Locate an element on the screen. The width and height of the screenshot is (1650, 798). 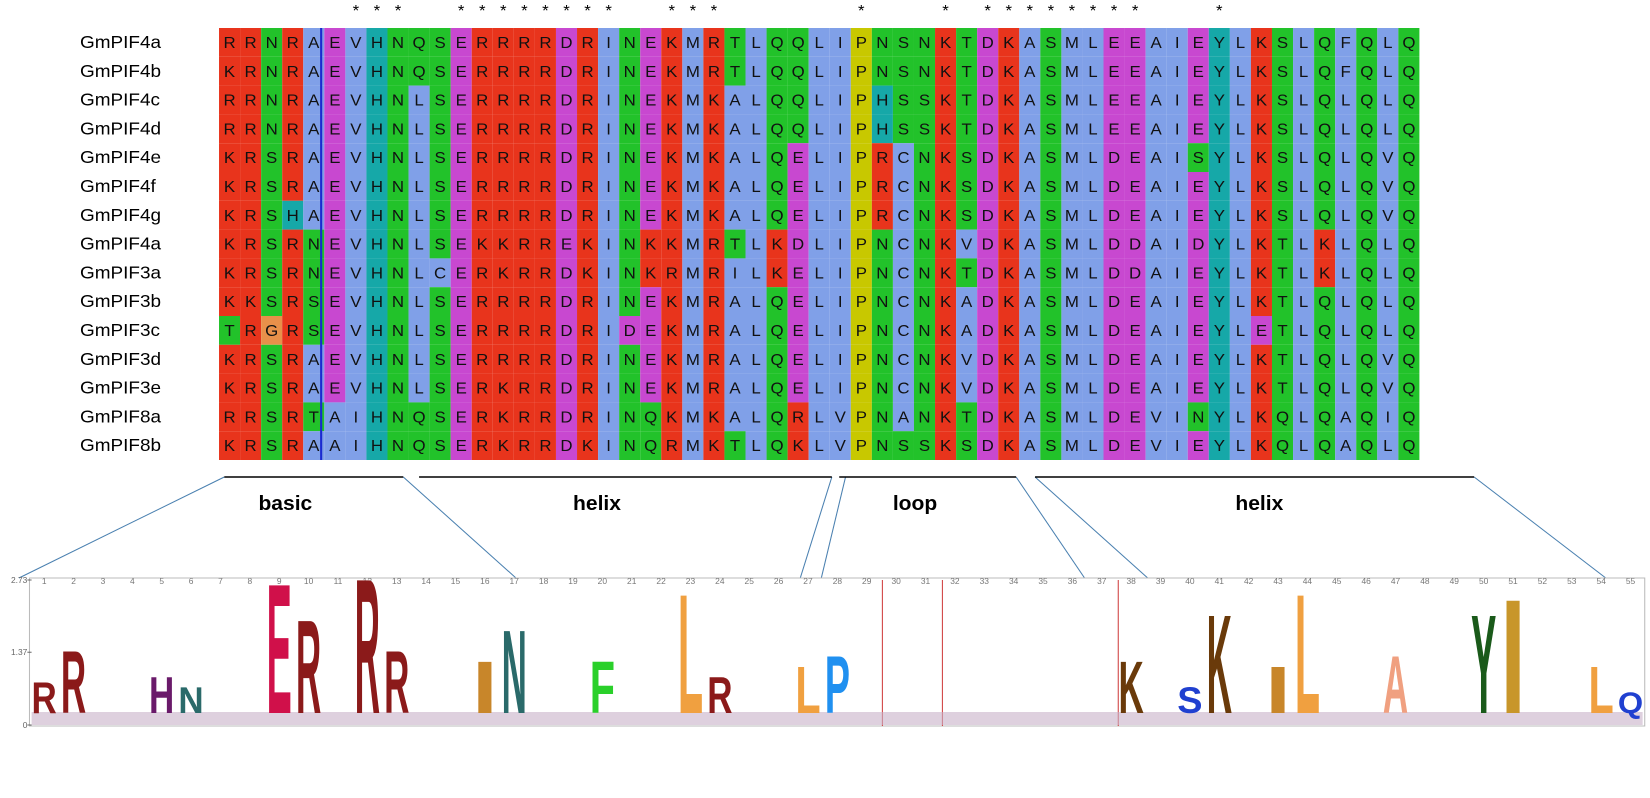
position-label: 24 is located at coordinates (720, 581).